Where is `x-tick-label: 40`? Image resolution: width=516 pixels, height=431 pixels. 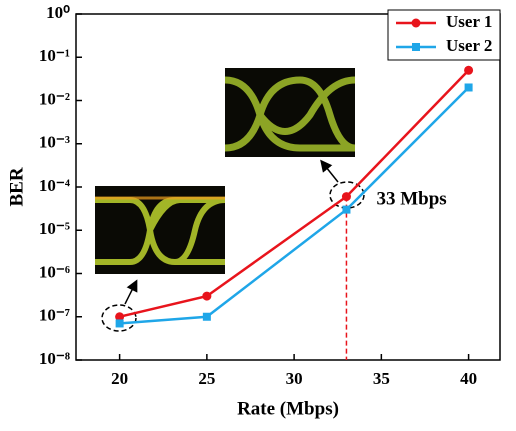 x-tick-label: 40 is located at coordinates (468, 378).